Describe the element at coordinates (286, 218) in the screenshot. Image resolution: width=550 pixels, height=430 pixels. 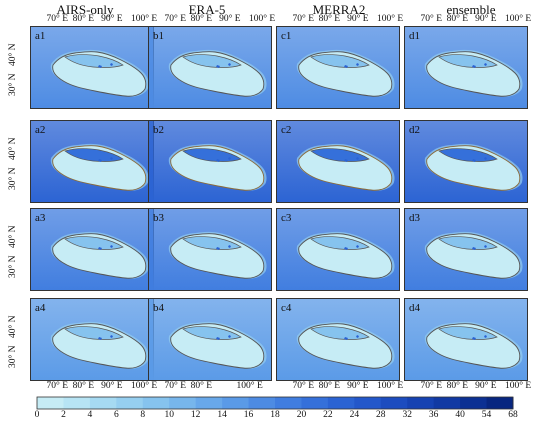
I see `panel-label: c3` at that location.